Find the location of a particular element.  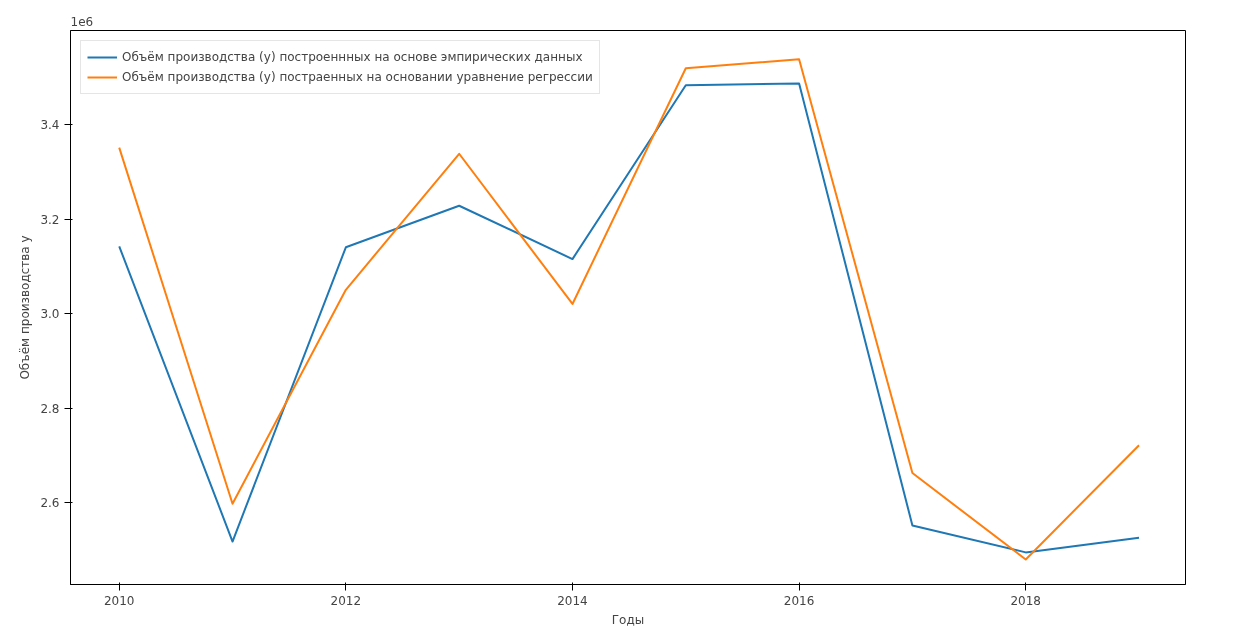

y-tick-label: 2.8 is located at coordinates (50, 408).